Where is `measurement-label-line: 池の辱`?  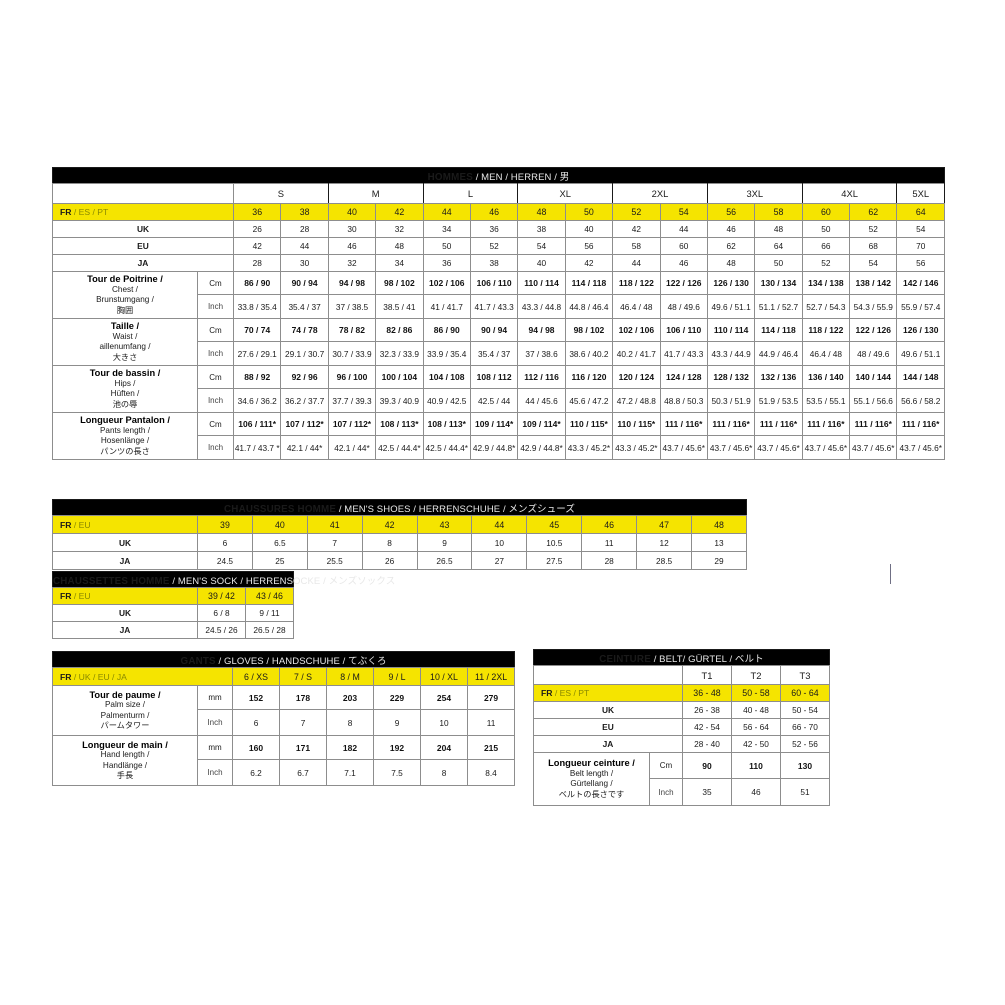
measurement-label-line: 池の辱 is located at coordinates (125, 404).